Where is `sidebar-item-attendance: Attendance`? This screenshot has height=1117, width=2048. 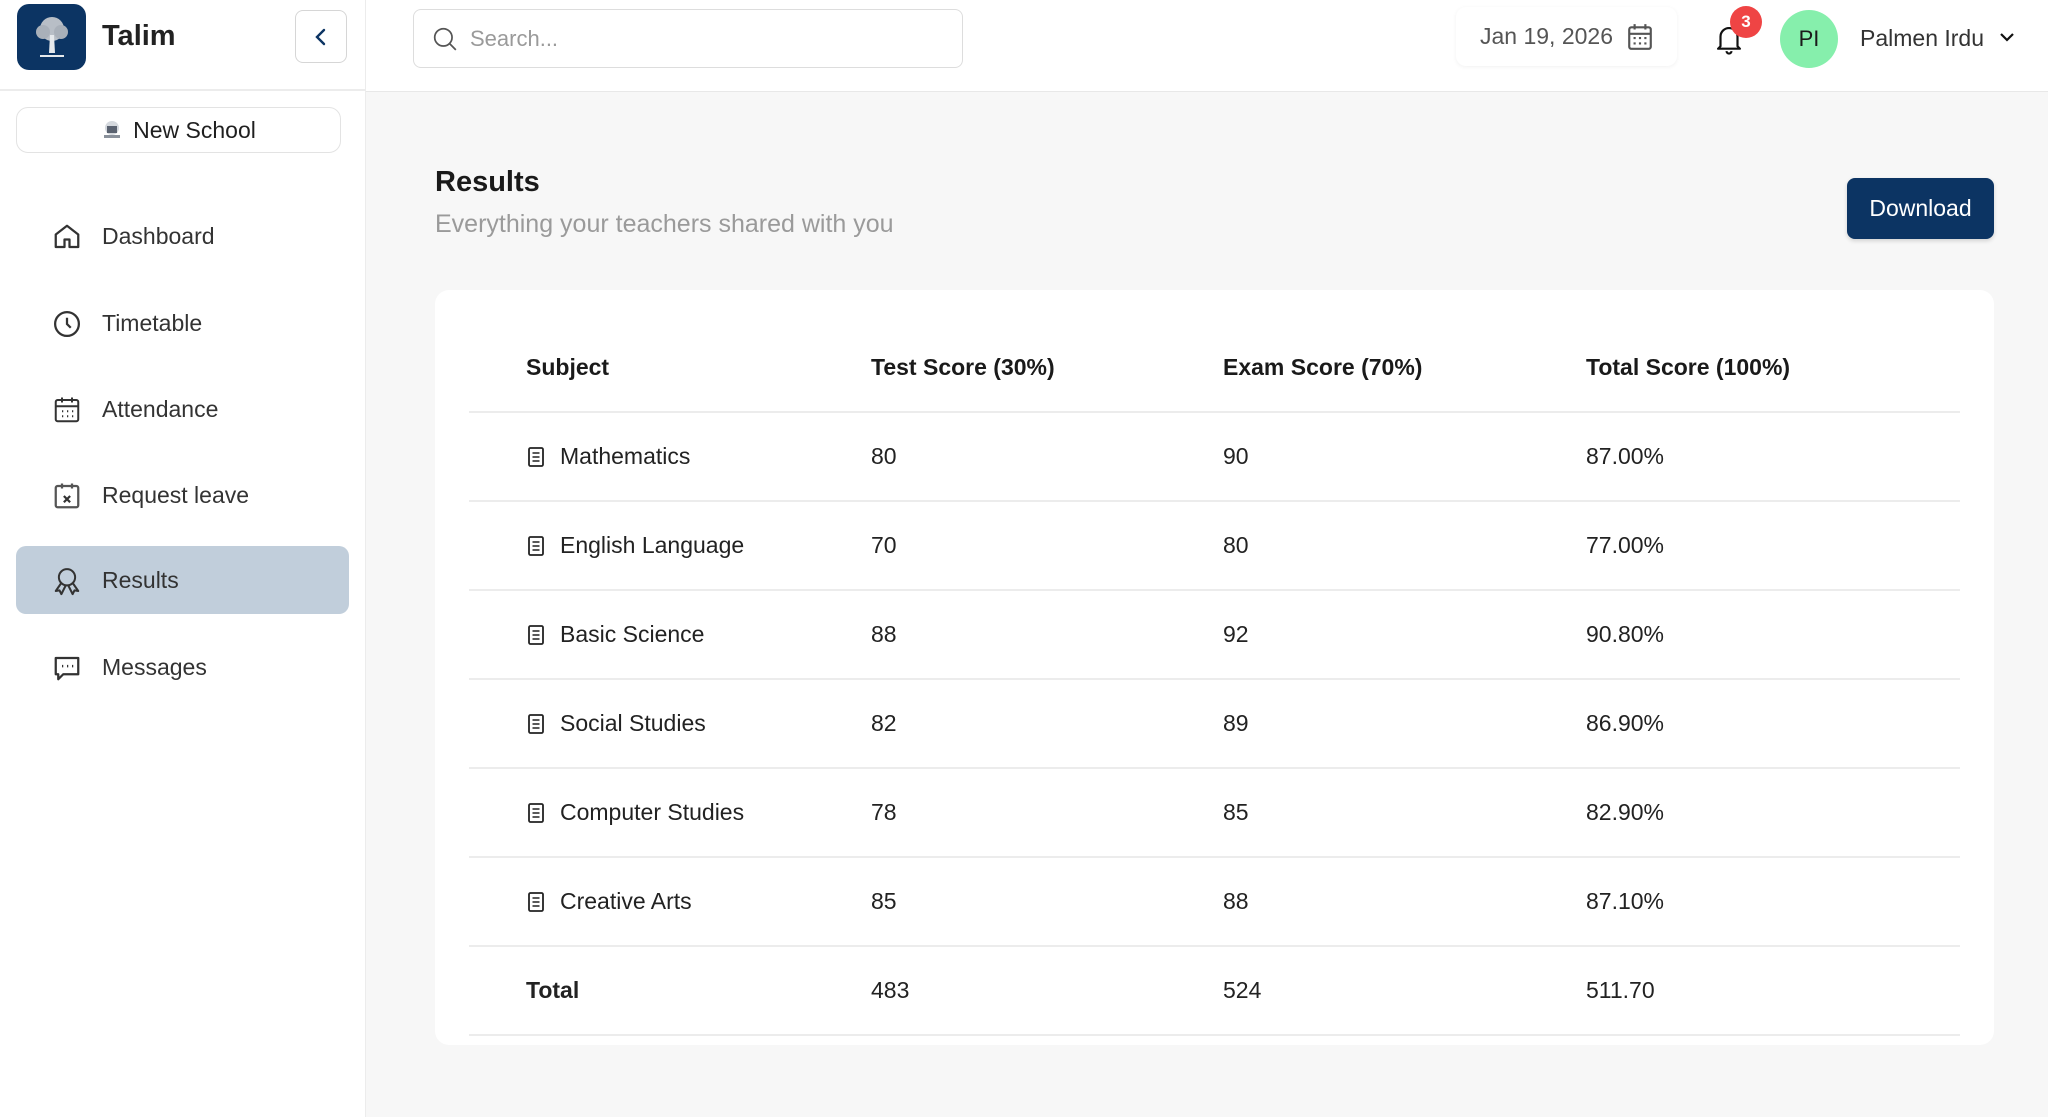 sidebar-item-attendance: Attendance is located at coordinates (182, 409).